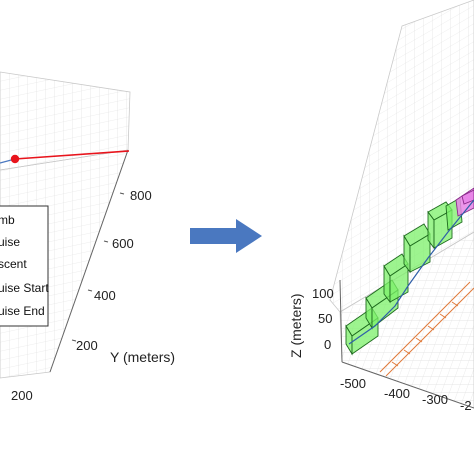 Image resolution: width=474 pixels, height=474 pixels. I want to click on right-z-tick-label: 0, so click(327, 344).